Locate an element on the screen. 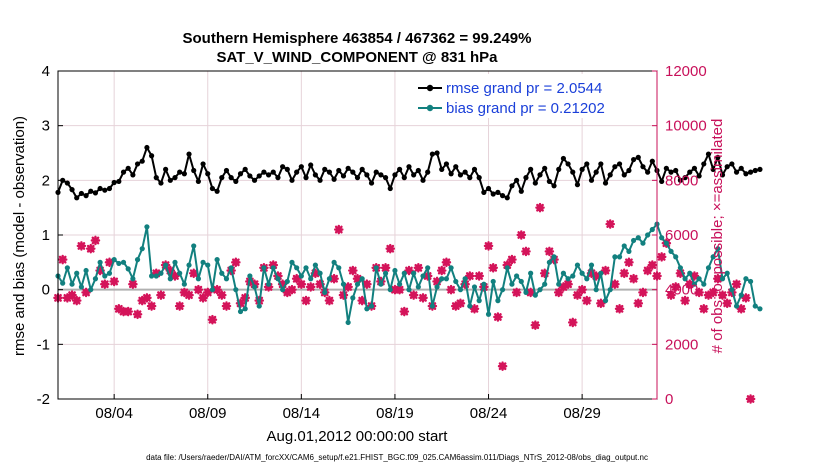  chart-title-line2: SAT_V_WIND_COMPONENT @ 831 hPa is located at coordinates (357, 57).